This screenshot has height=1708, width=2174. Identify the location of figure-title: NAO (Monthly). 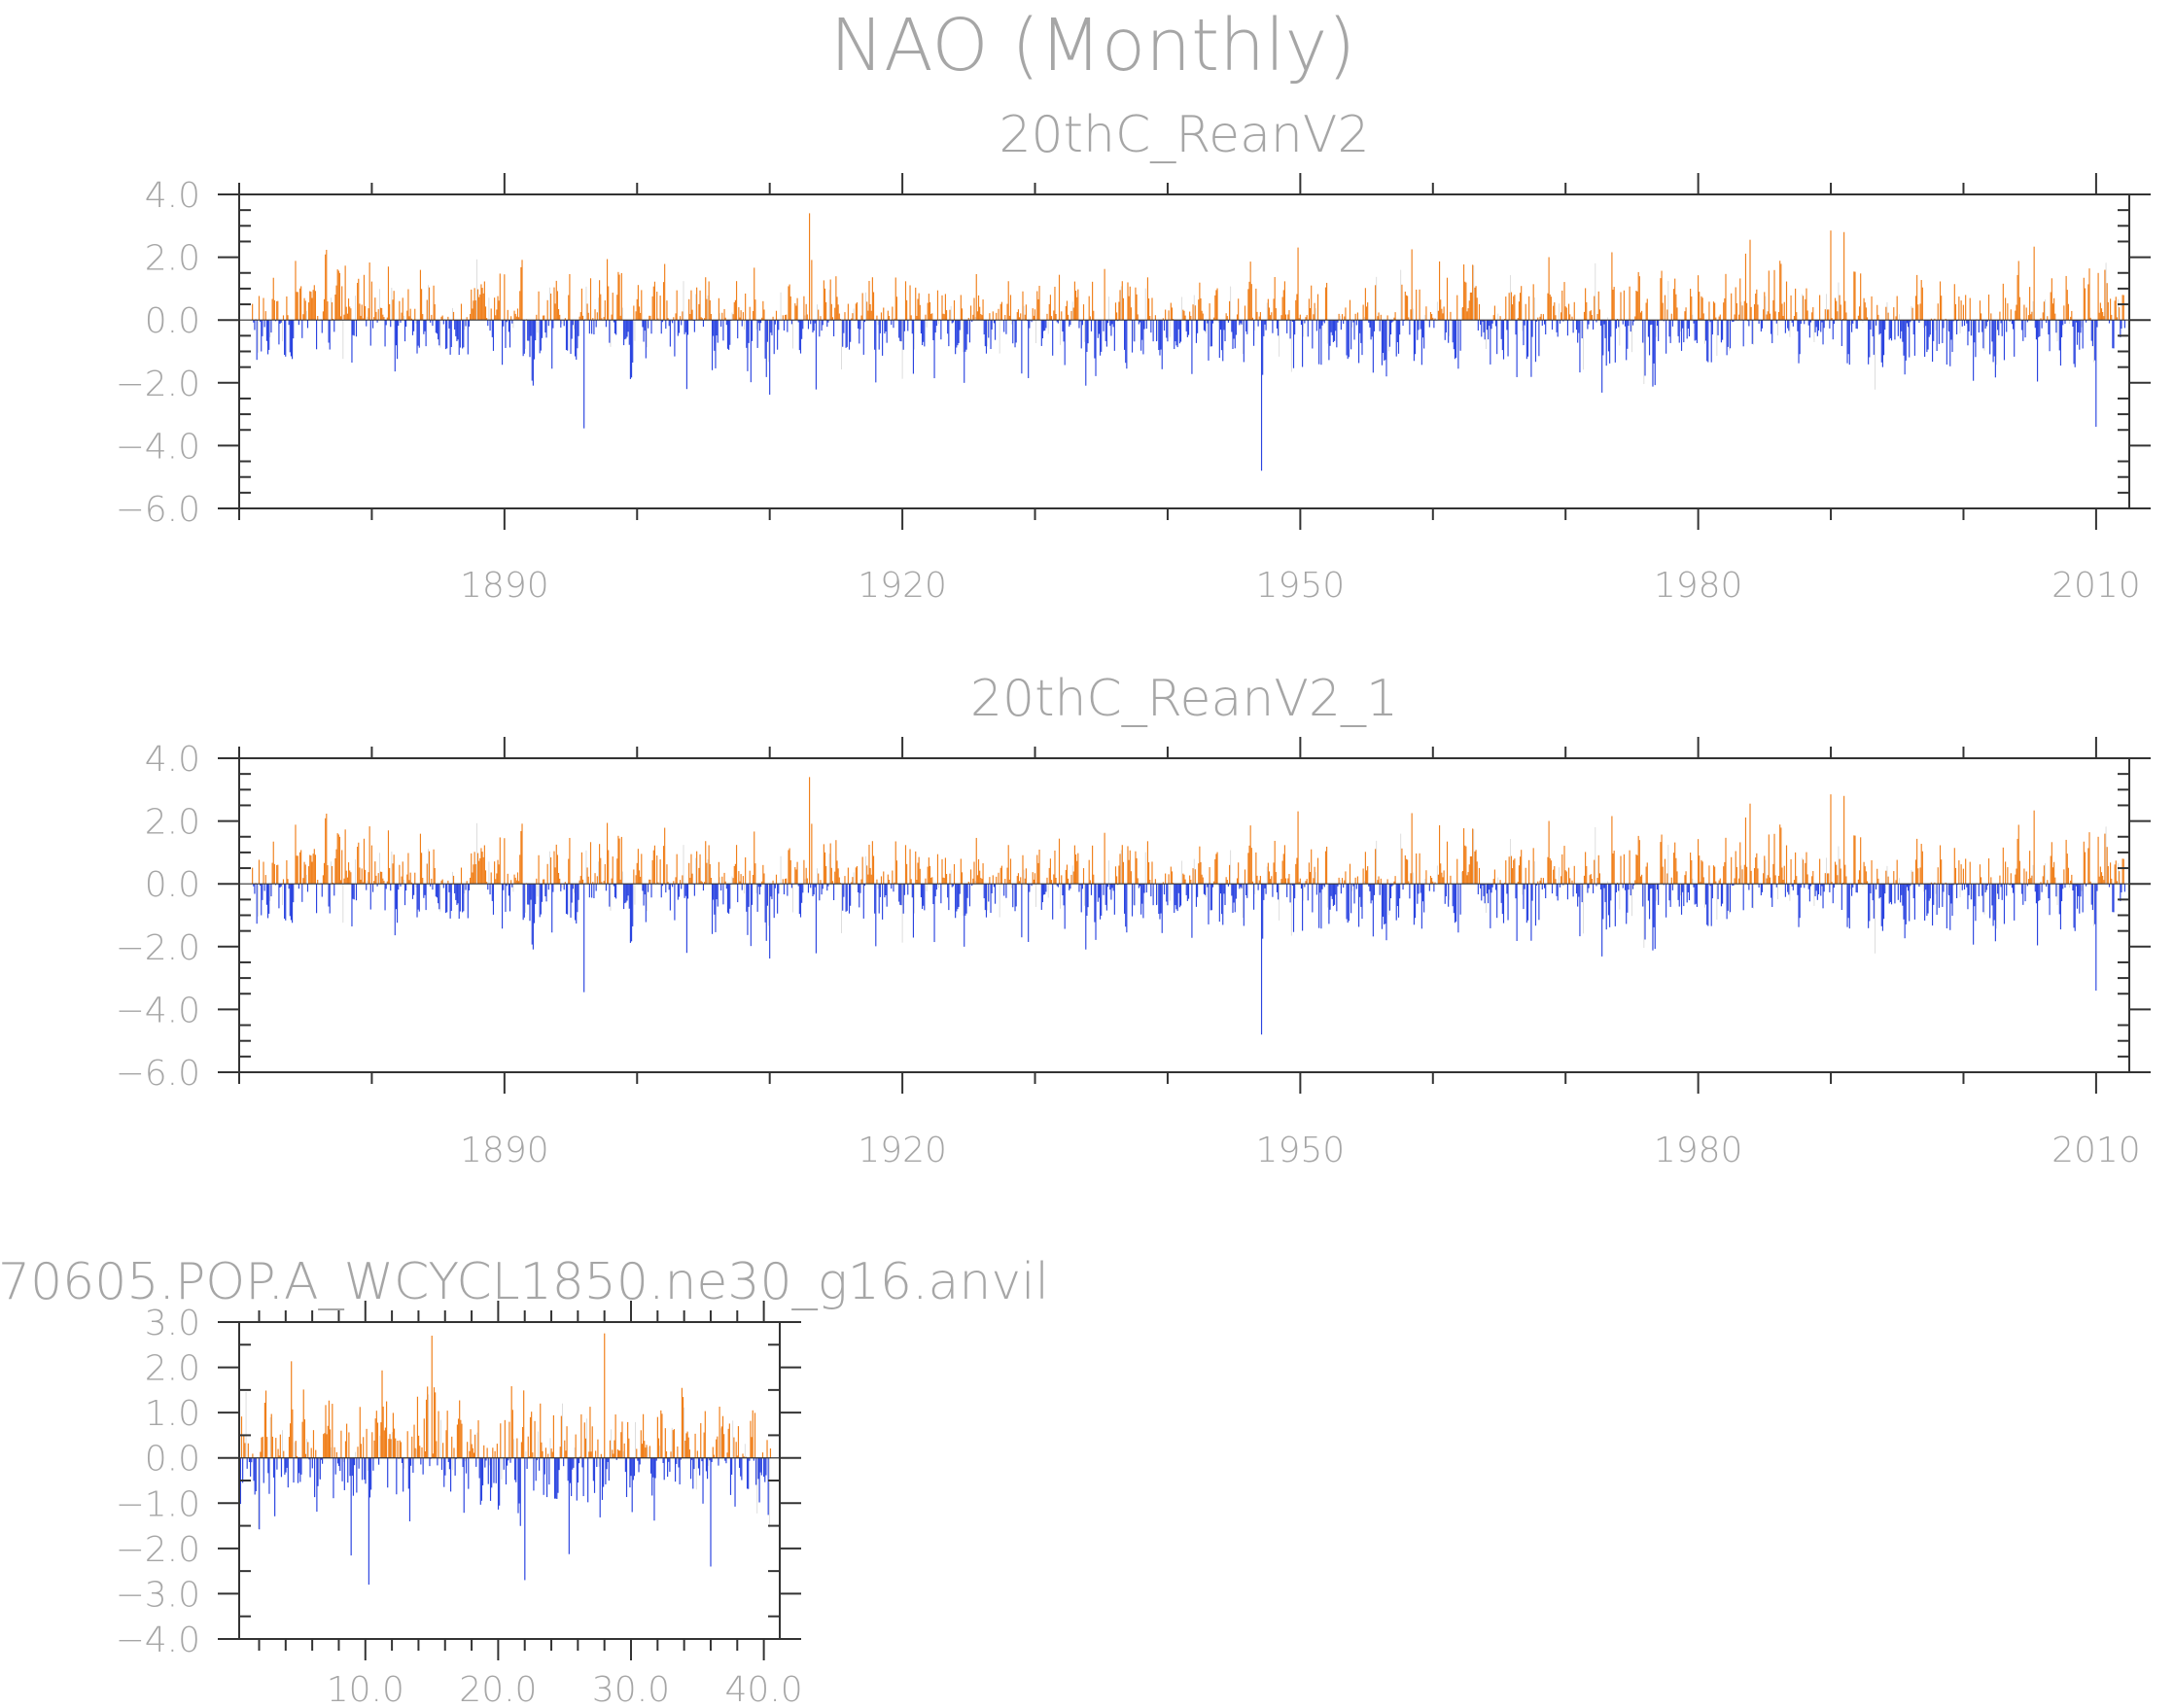
(1092, 46).